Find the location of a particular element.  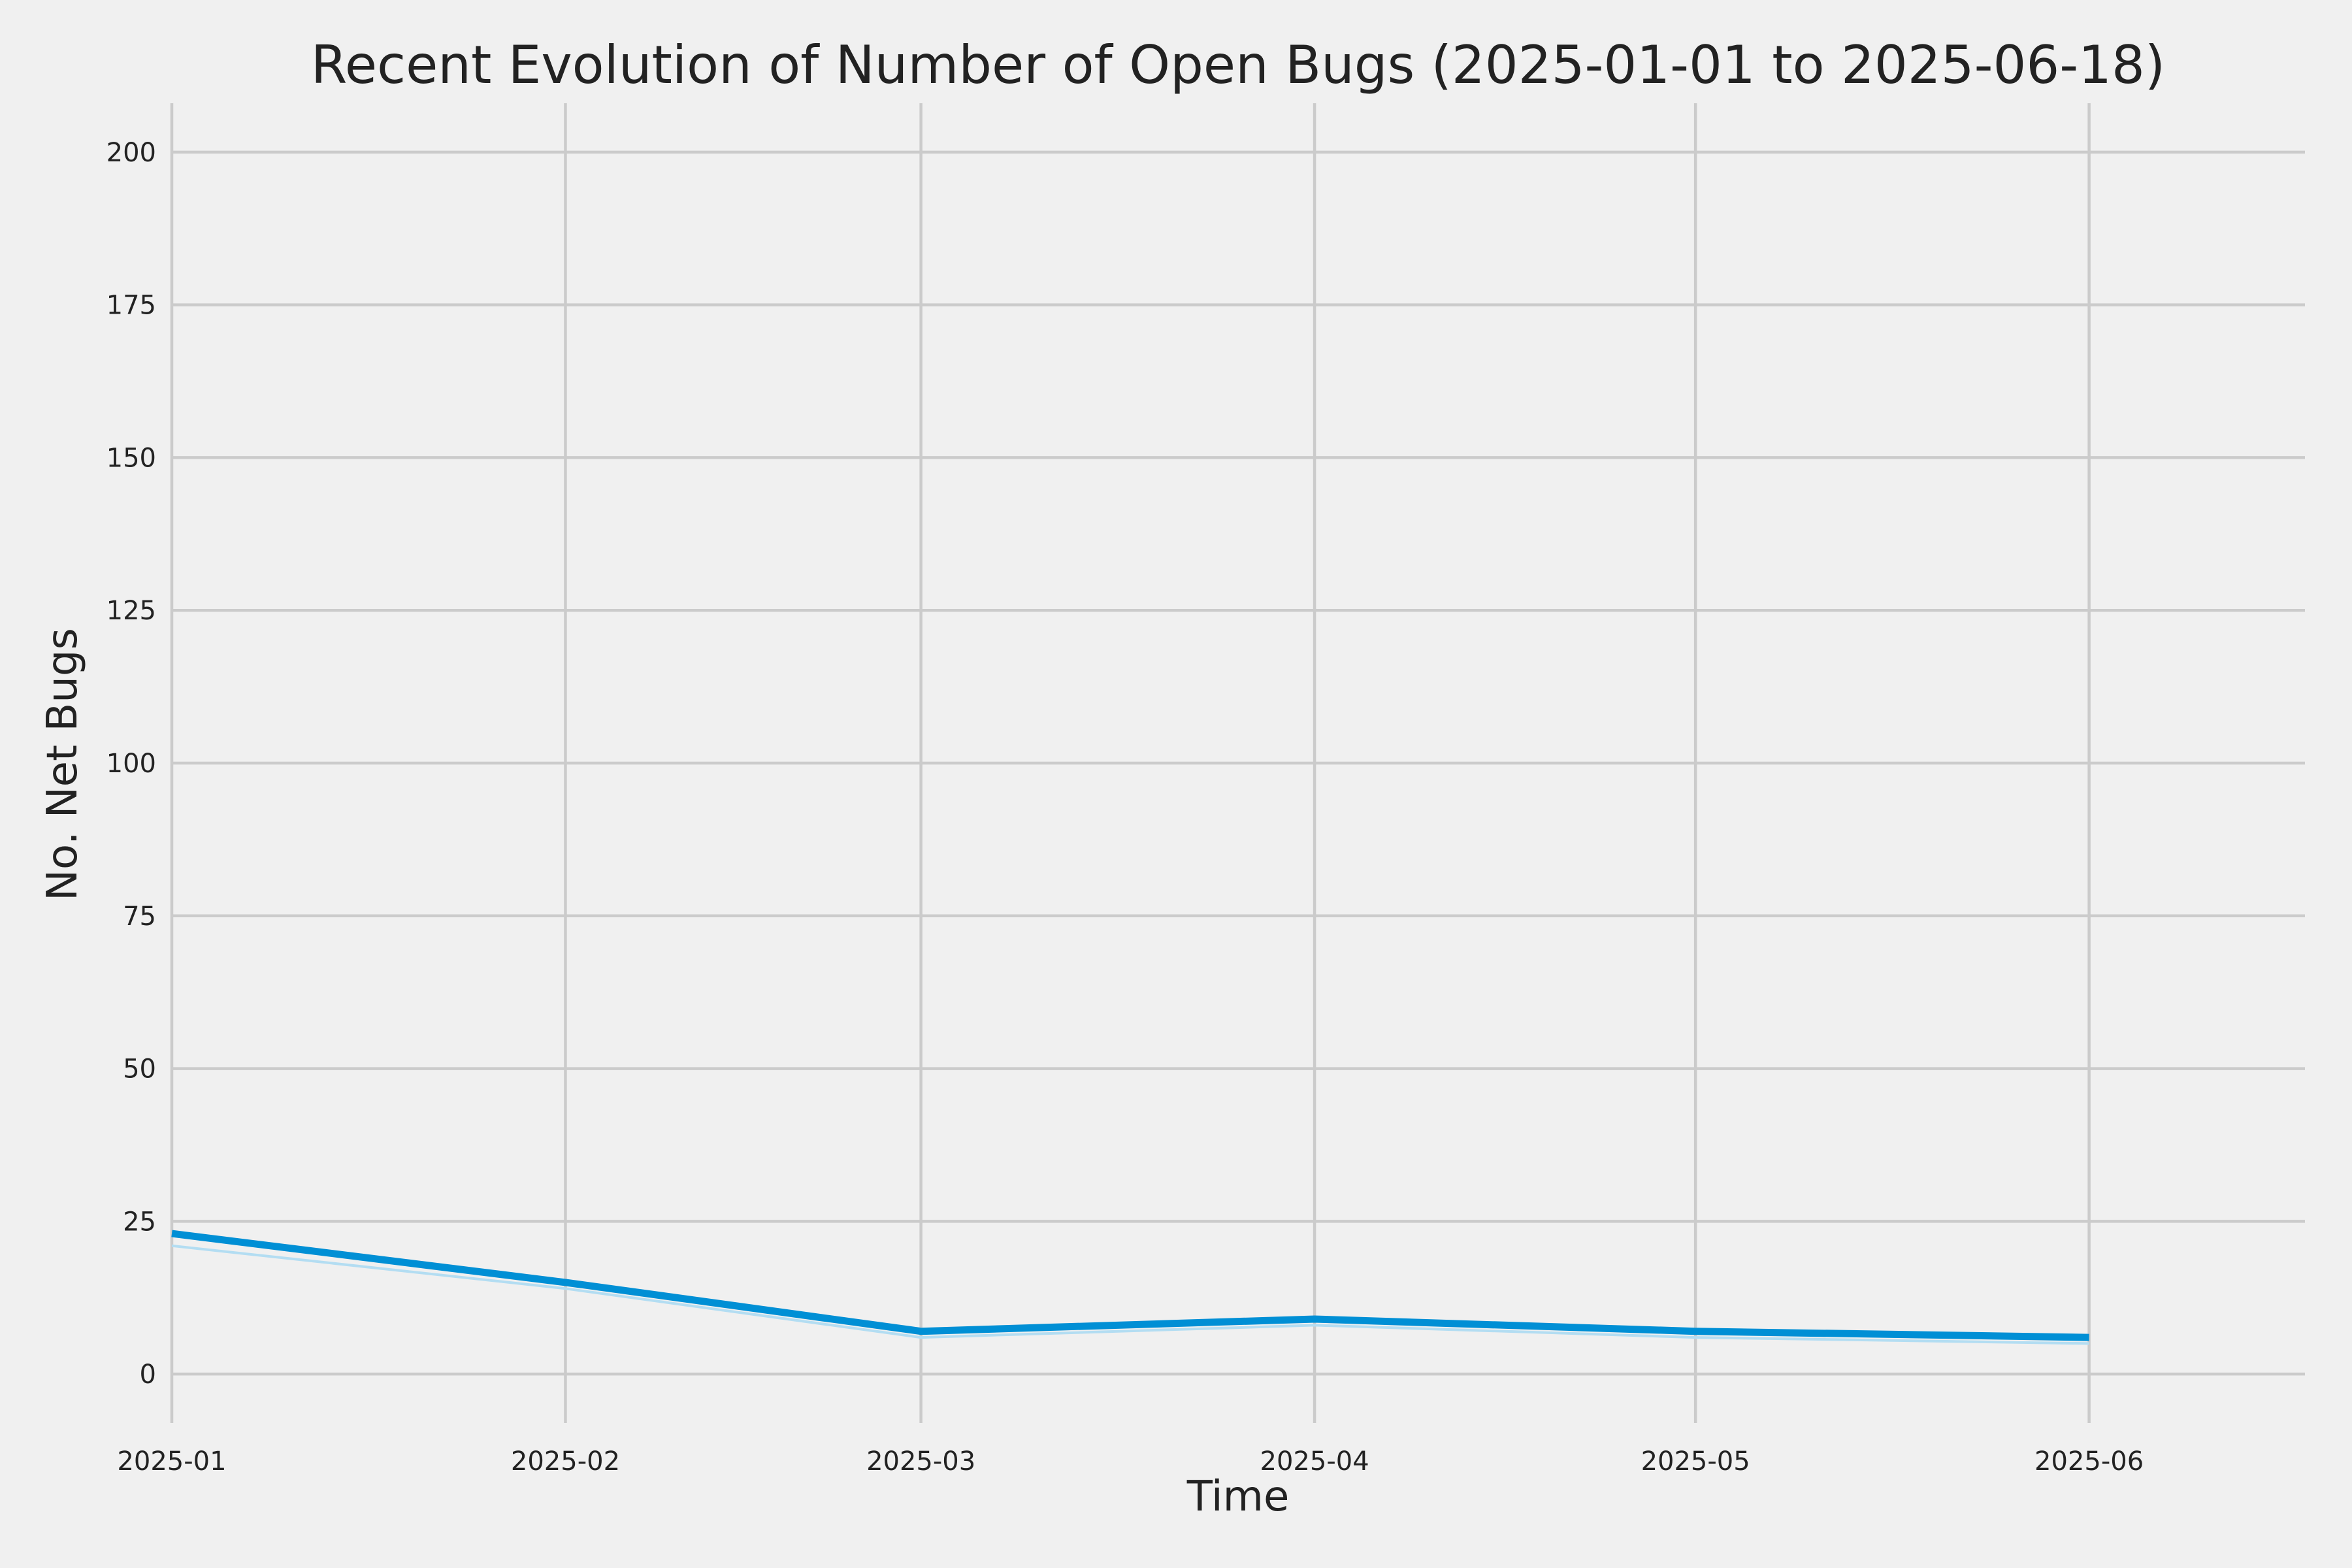

y-tick-label: 50 is located at coordinates (139, 1069).